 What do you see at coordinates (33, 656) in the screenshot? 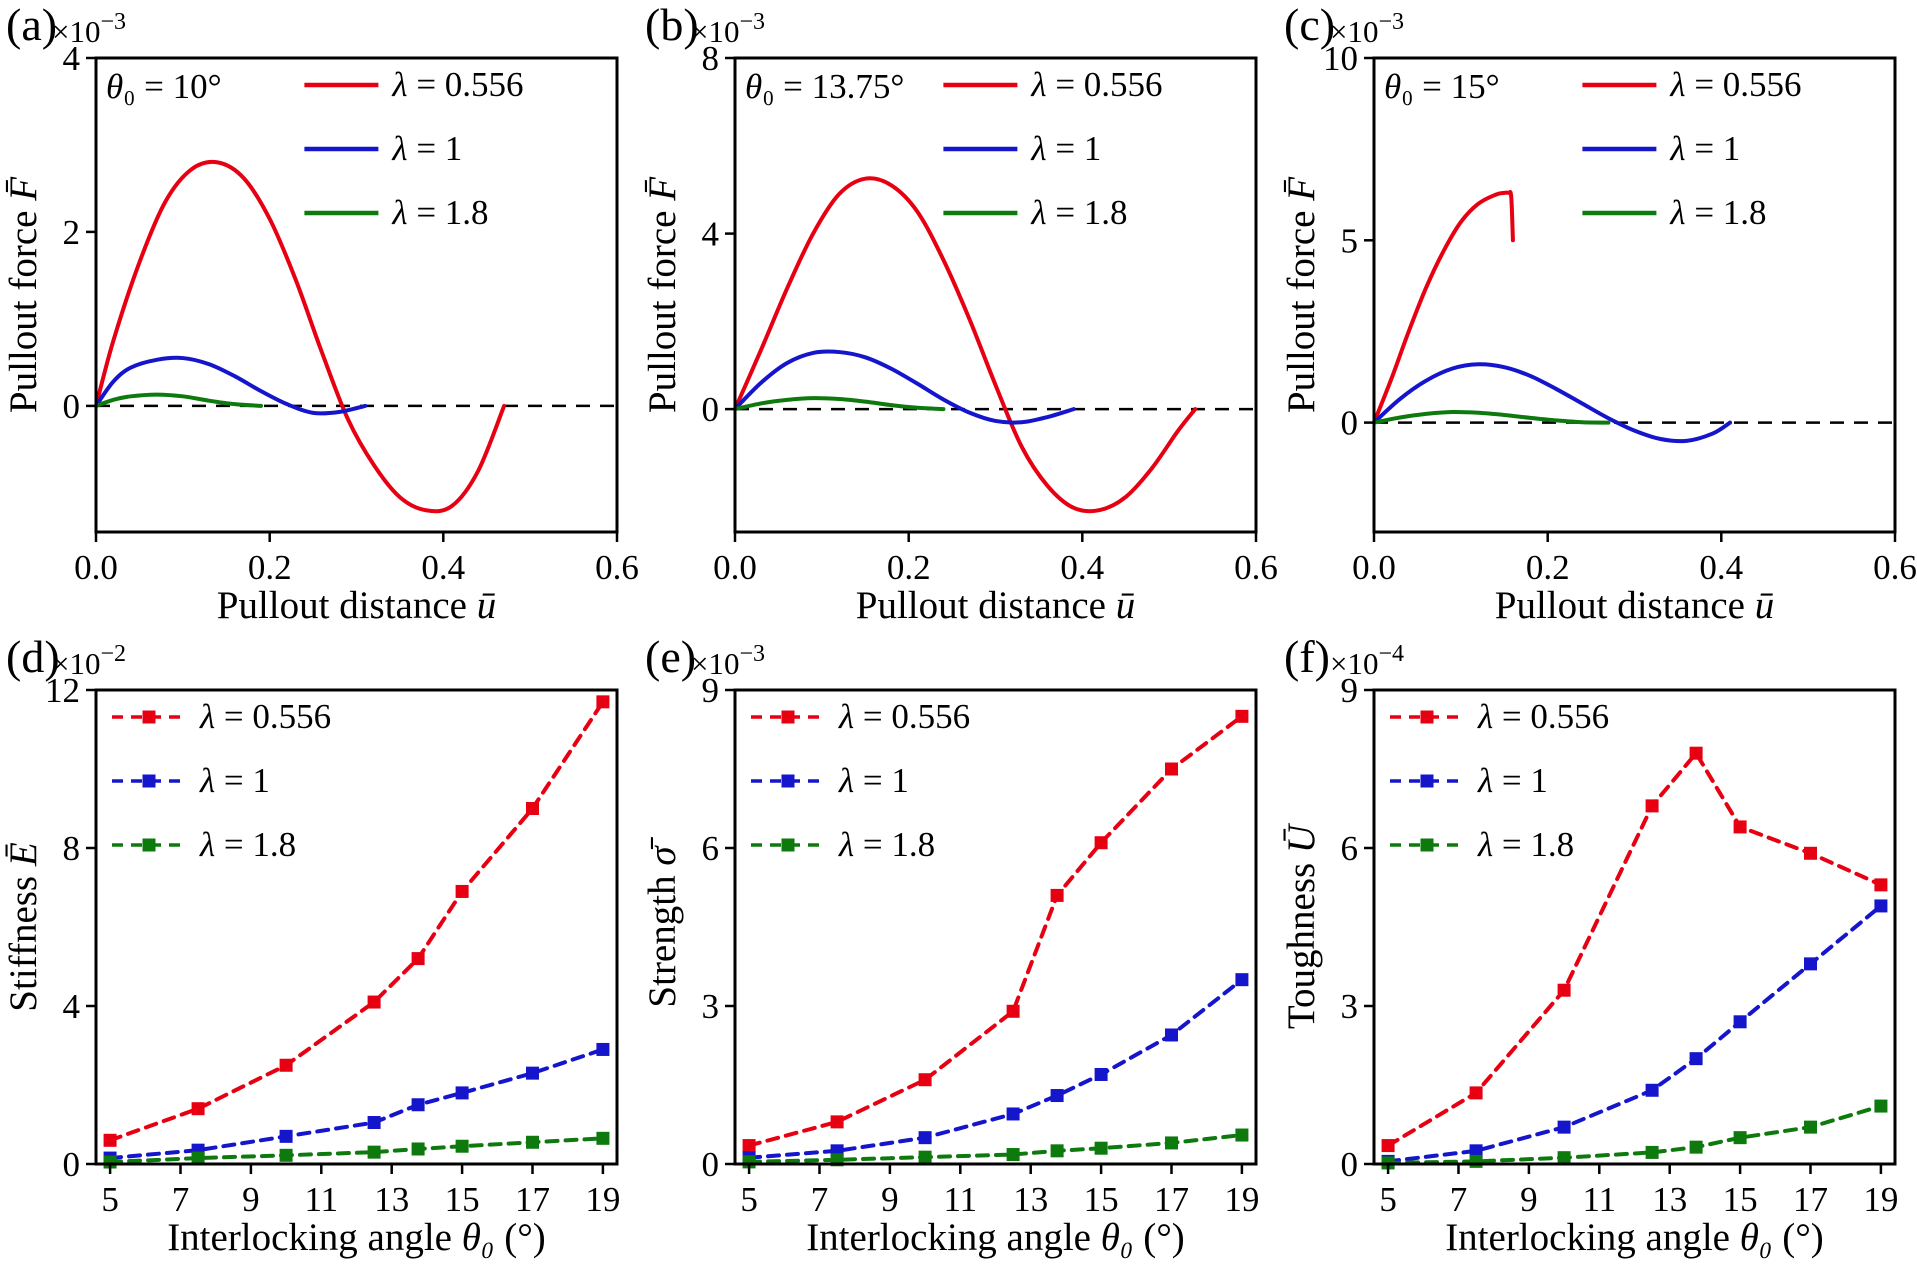
I see `panel-label-d: (d)` at bounding box center [33, 656].